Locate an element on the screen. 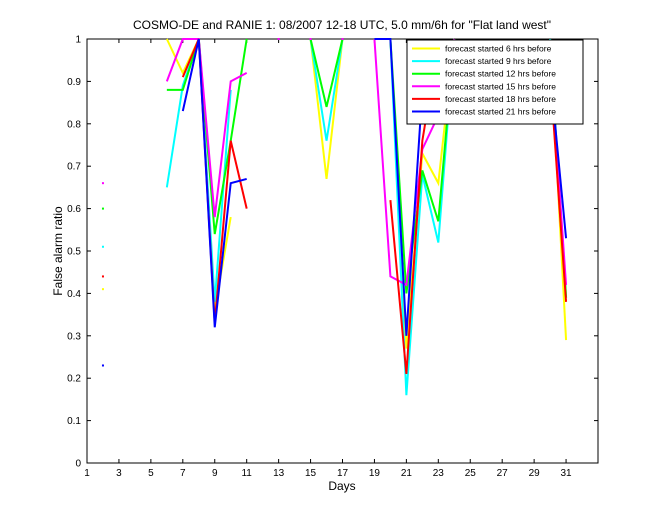 The height and width of the screenshot is (520, 660). y-tick-label: 0.1 is located at coordinates (74, 421).